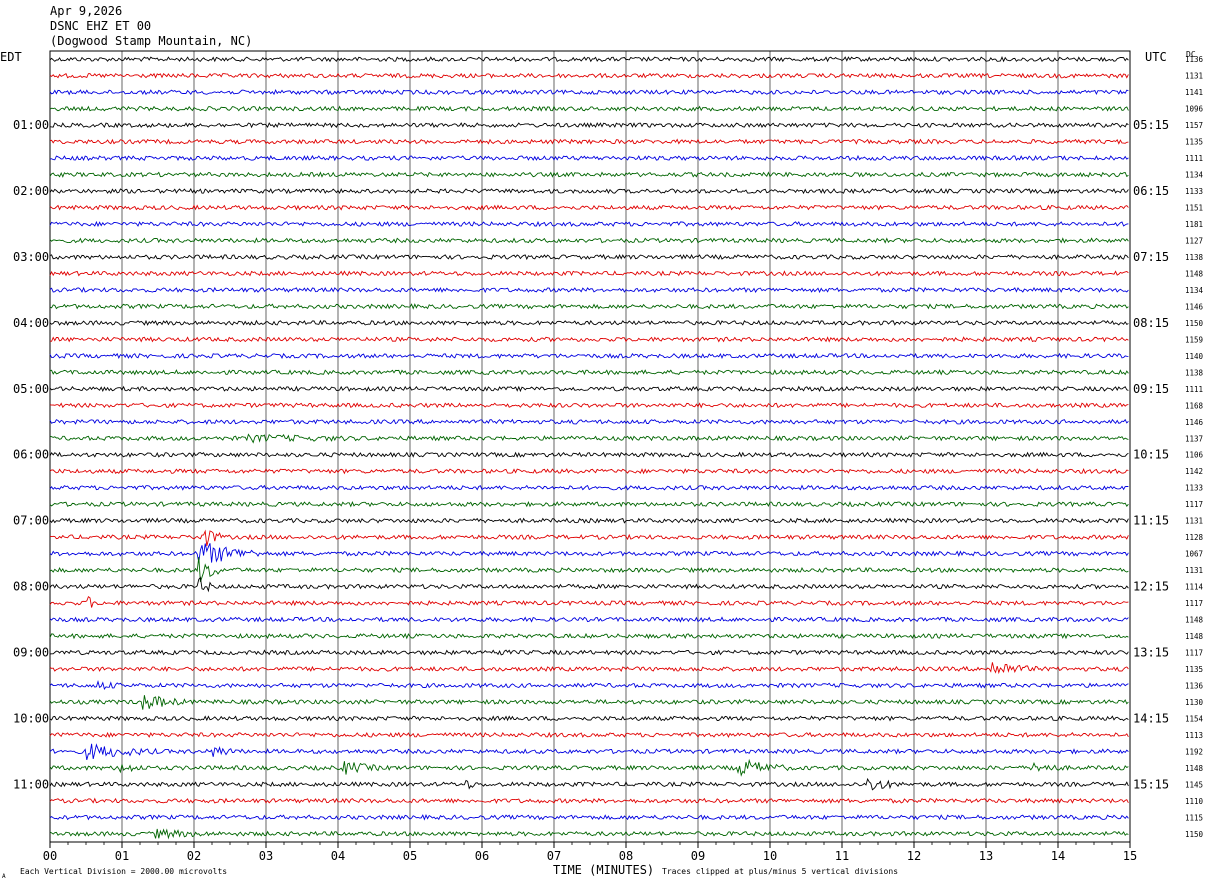 This screenshot has height=886, width=1210. I want to click on dc-offset-label: 1128, so click(1194, 537).